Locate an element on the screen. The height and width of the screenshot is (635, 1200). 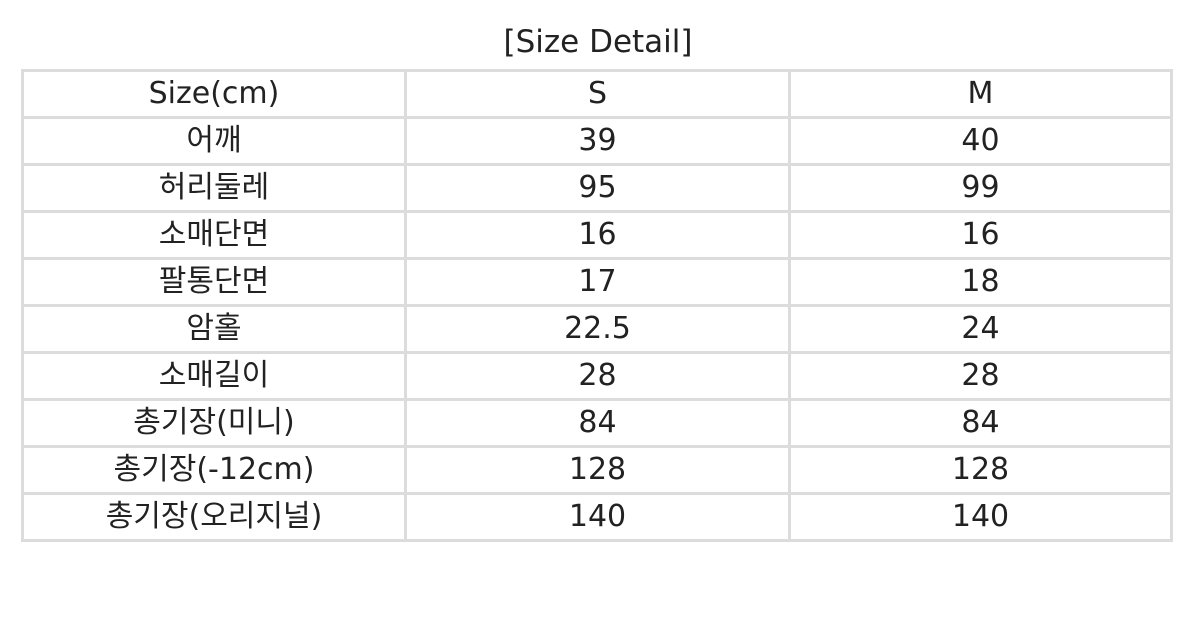
value-cell: S is located at coordinates (597, 94).